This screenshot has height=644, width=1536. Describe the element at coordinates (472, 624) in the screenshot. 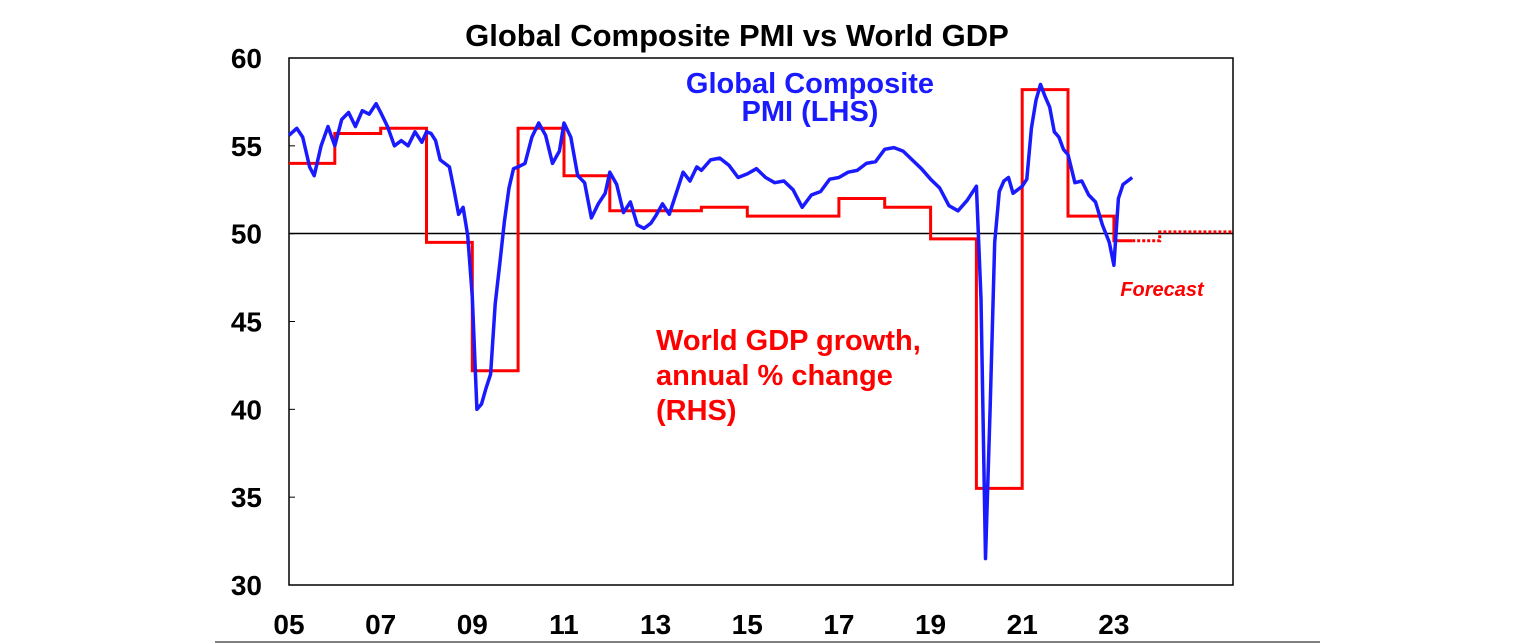

I see `x-tick-label: 09` at that location.